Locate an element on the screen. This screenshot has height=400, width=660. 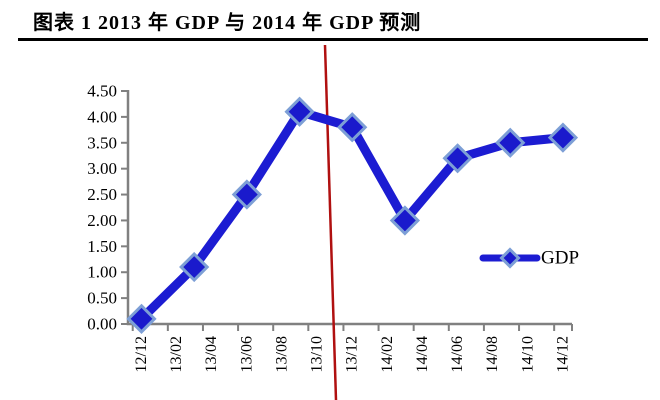
legend-label: GDP is located at coordinates (560, 258).